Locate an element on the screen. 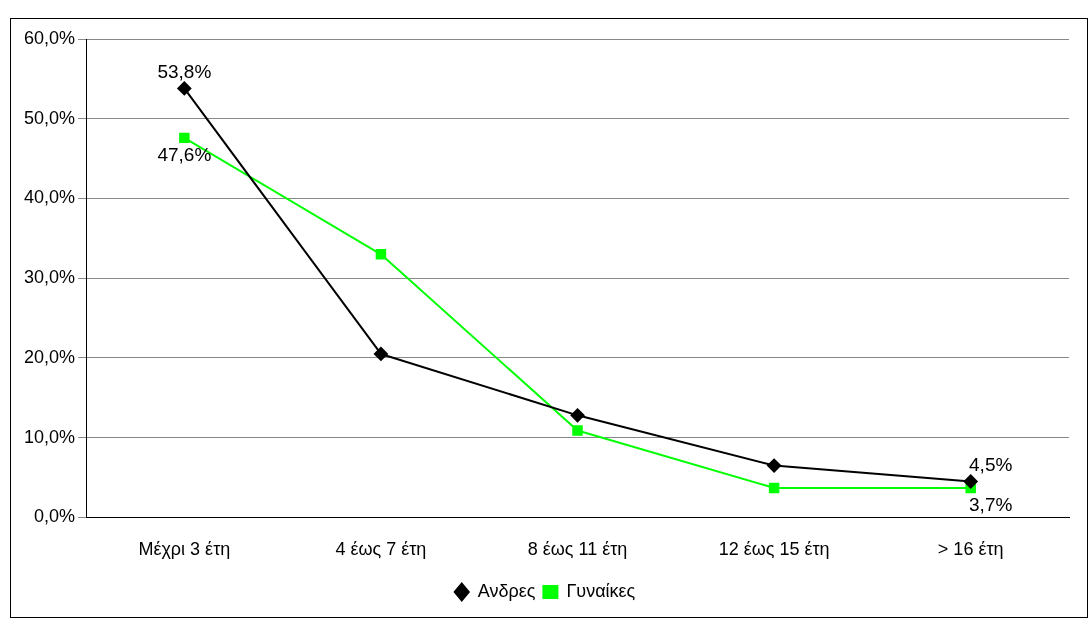 The image size is (1090, 621). y-tick-label: 50,0% is located at coordinates (49, 117).